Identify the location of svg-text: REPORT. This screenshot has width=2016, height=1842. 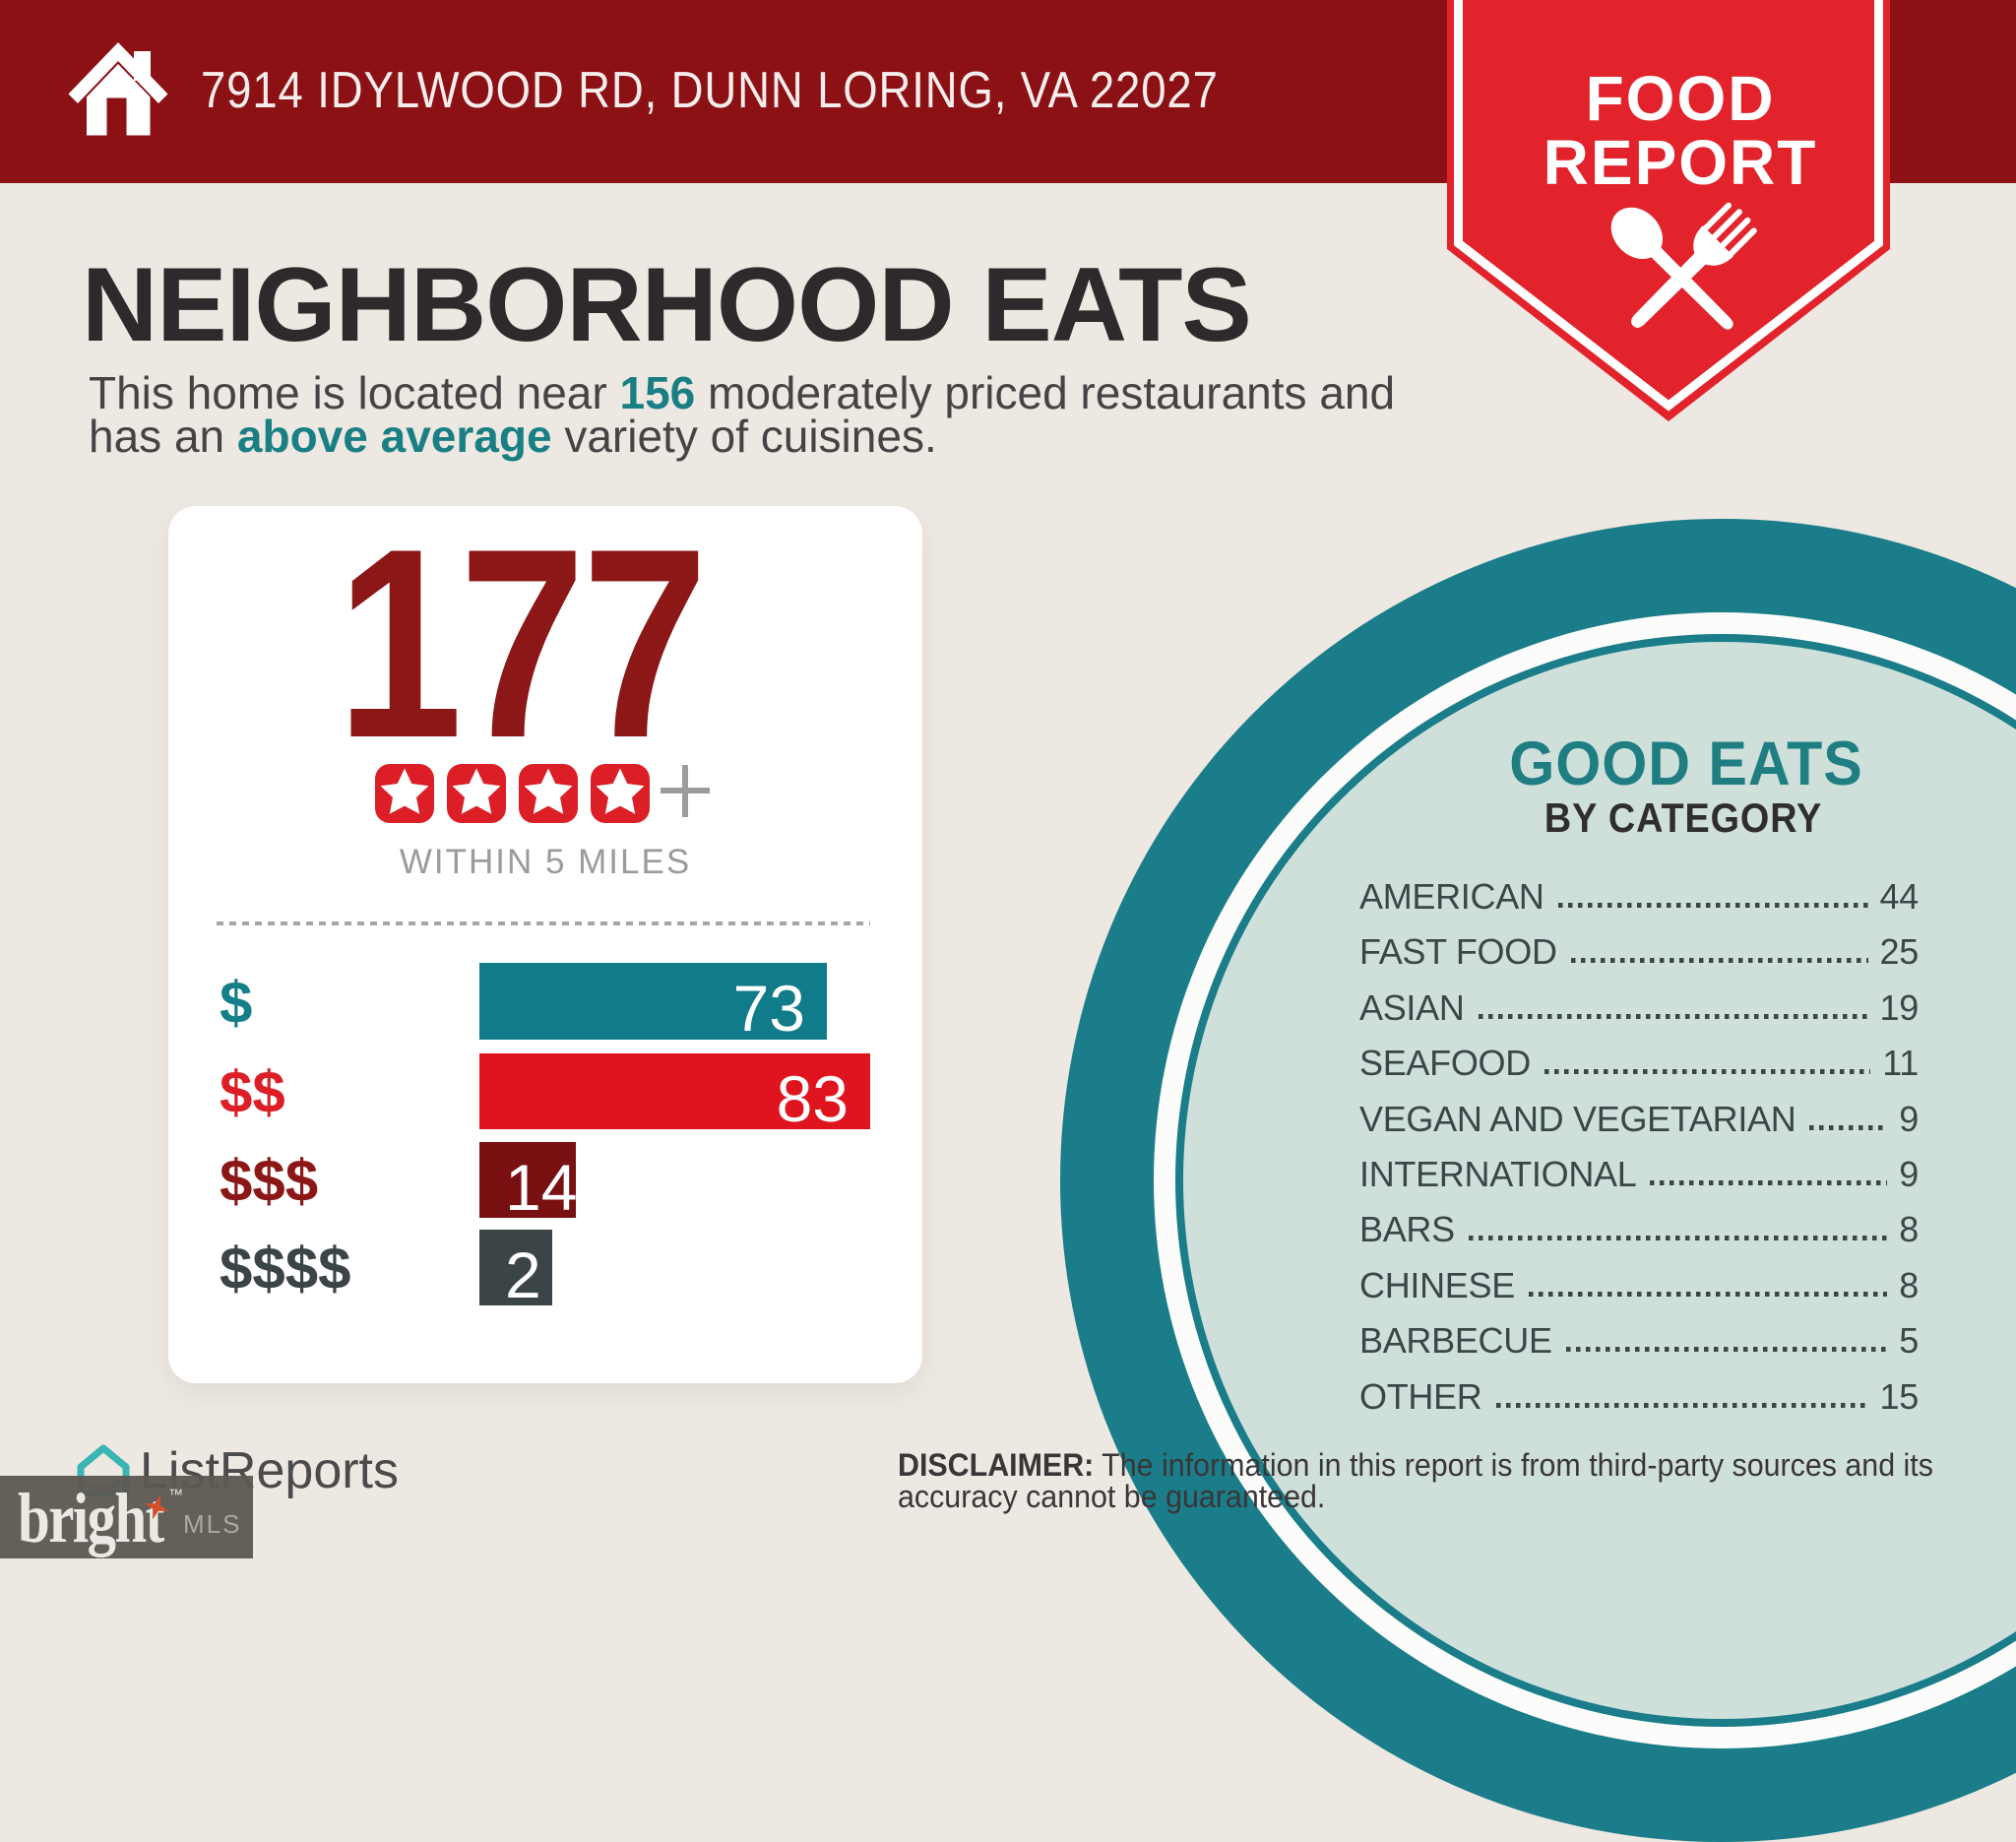
(1681, 162).